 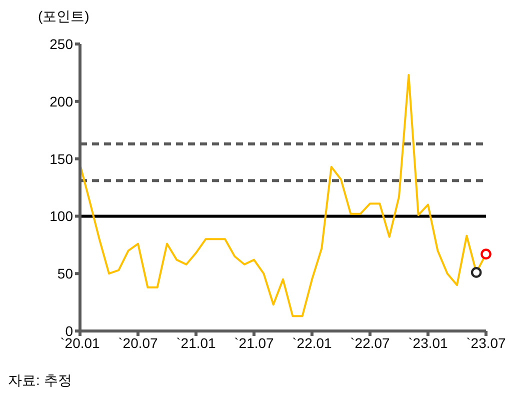 What do you see at coordinates (69, 330) in the screenshot?
I see `y-tick-label: 0` at bounding box center [69, 330].